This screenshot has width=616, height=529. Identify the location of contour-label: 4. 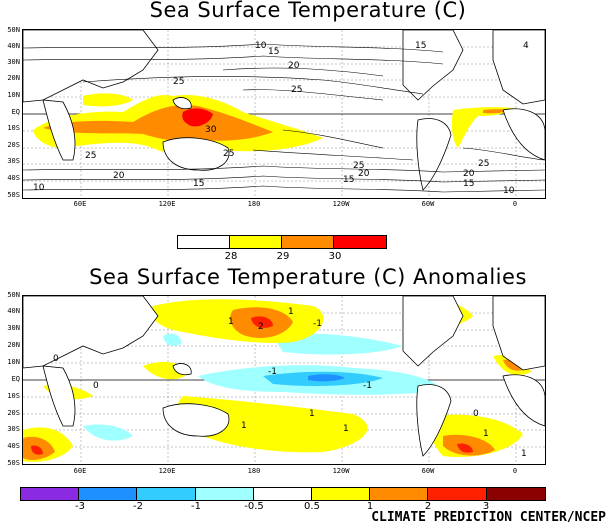
(526, 46).